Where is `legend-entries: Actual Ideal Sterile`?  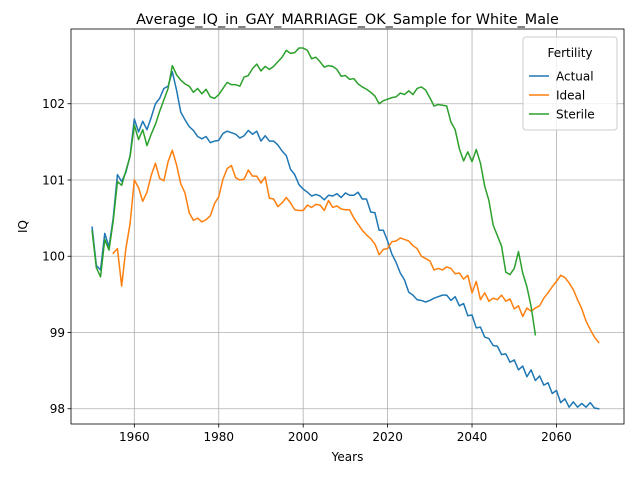 legend-entries: Actual Ideal Sterile is located at coordinates (562, 95).